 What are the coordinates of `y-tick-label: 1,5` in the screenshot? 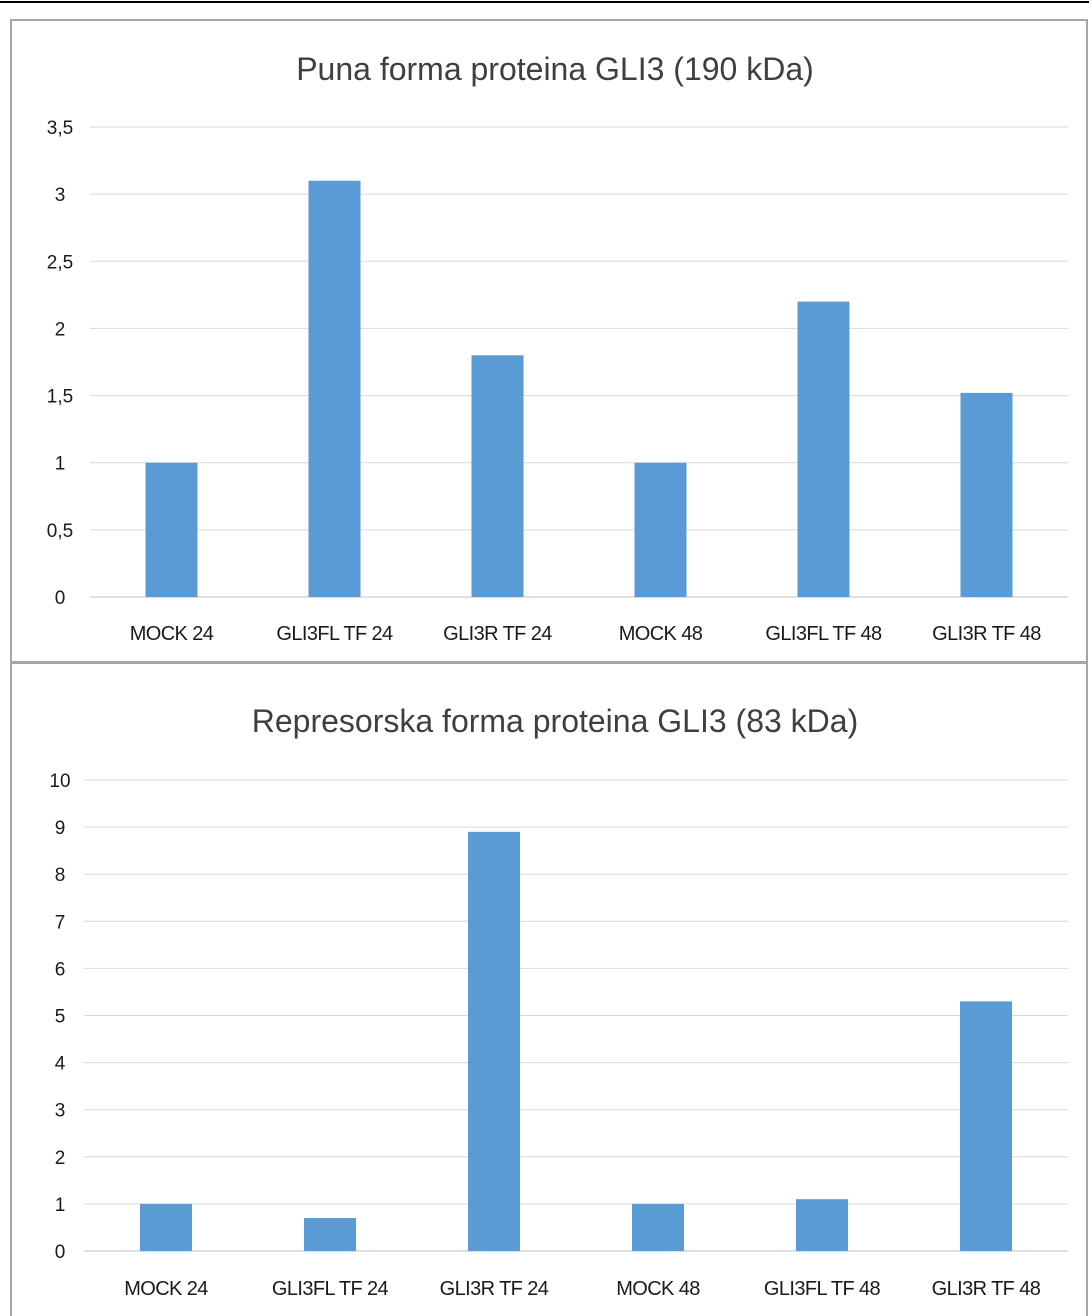 It's located at (60, 397).